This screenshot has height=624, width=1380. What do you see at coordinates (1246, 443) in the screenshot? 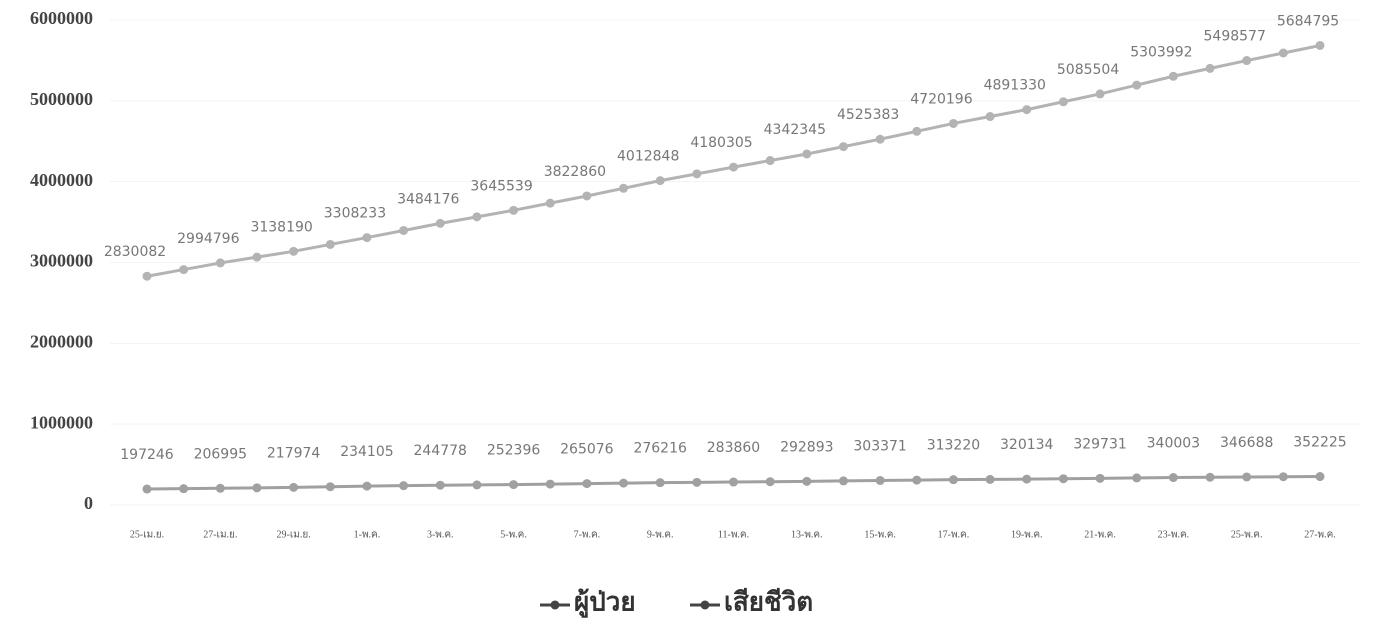
I see `data-label: 346688` at bounding box center [1246, 443].